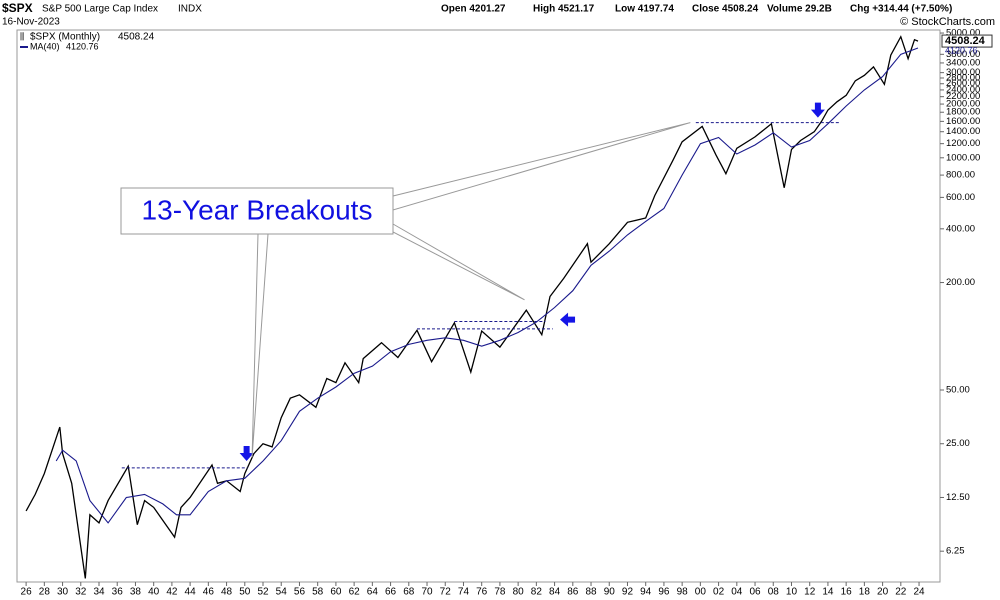 This screenshot has height=600, width=1000. What do you see at coordinates (136, 592) in the screenshot?
I see `x-tick-label: 38` at bounding box center [136, 592].